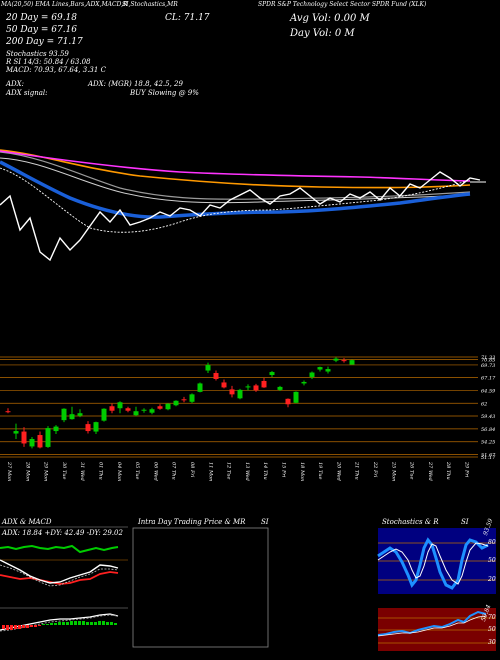 The height and width of the screenshot is (660, 500). I want to click on ma-magenta-line, so click(235, 166).